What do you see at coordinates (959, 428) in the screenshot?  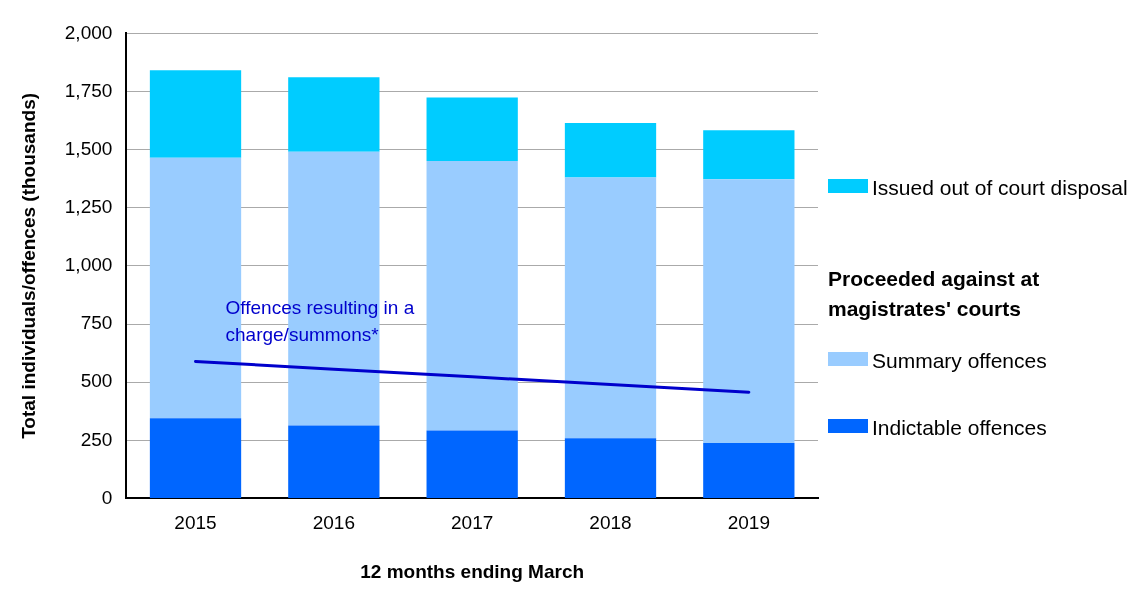 I see `legend-label: Indictable offences` at bounding box center [959, 428].